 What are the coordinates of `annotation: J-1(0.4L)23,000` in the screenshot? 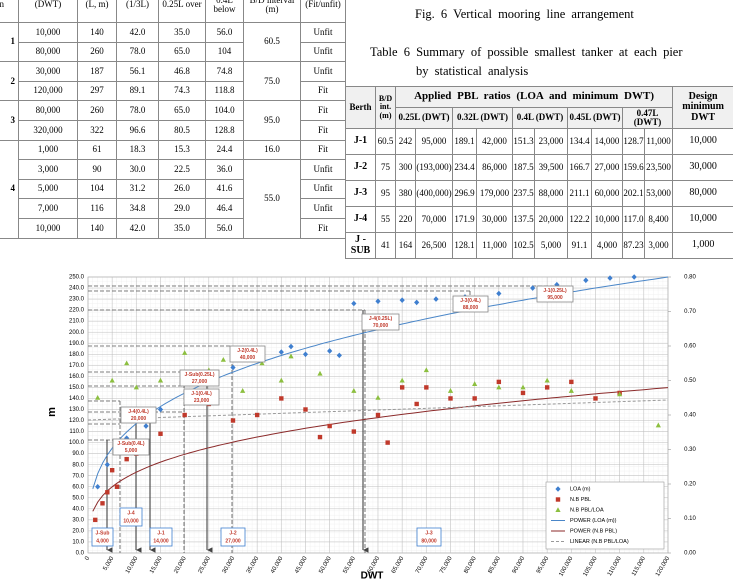 It's located at (201, 397).